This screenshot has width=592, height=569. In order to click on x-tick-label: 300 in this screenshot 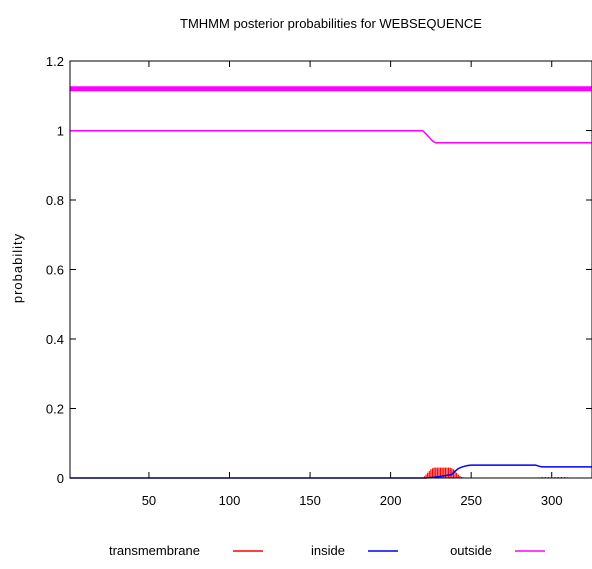, I will do `click(552, 500)`.